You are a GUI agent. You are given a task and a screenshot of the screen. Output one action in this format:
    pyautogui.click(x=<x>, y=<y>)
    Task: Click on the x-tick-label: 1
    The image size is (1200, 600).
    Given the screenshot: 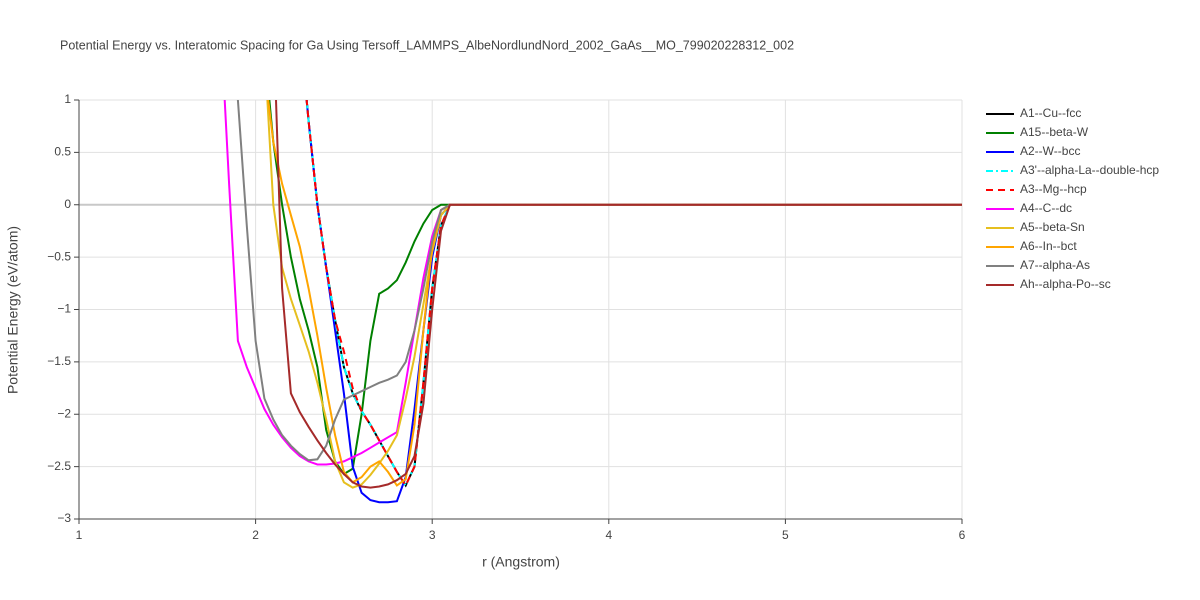 What is the action you would take?
    pyautogui.click(x=79, y=535)
    